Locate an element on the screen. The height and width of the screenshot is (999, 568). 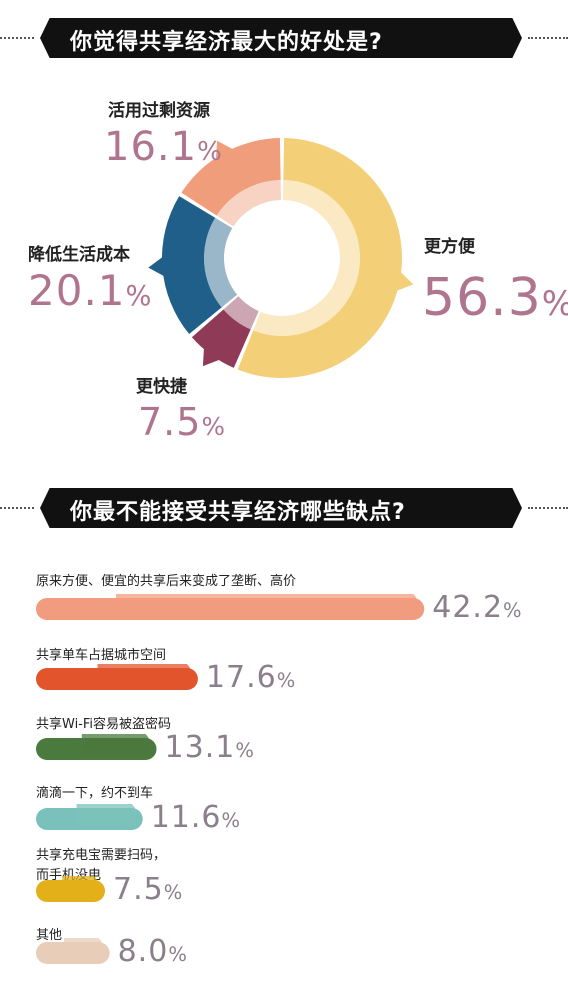
section1-title: 你觉得共享经济最大的好处是? is located at coordinates (226, 42).